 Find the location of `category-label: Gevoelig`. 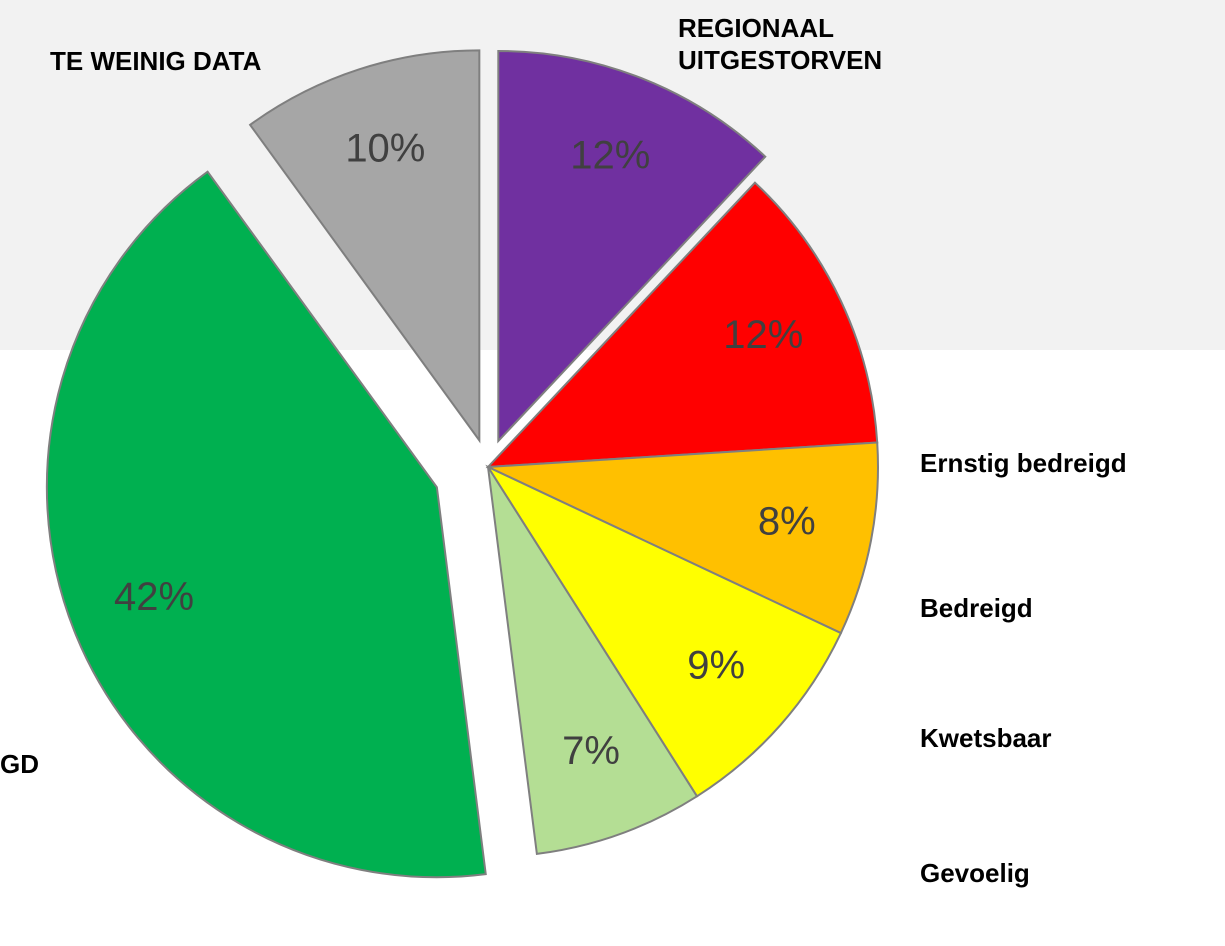

category-label: Gevoelig is located at coordinates (975, 873).